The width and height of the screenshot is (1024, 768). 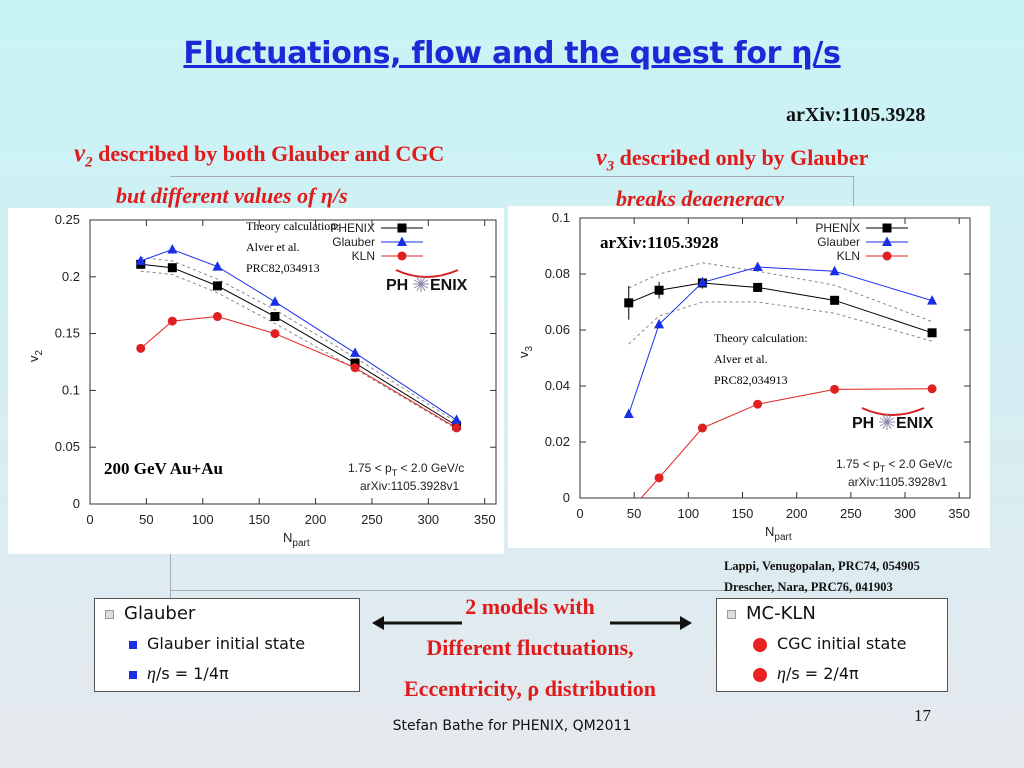 I want to click on y-tick-label: 0.06, so click(x=557, y=329).